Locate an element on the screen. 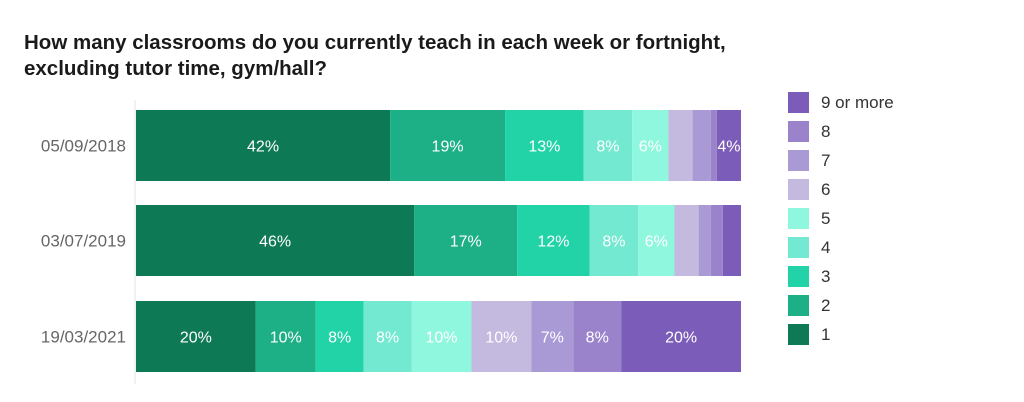 This screenshot has height=402, width=1024. data-label: 7% is located at coordinates (552, 338).